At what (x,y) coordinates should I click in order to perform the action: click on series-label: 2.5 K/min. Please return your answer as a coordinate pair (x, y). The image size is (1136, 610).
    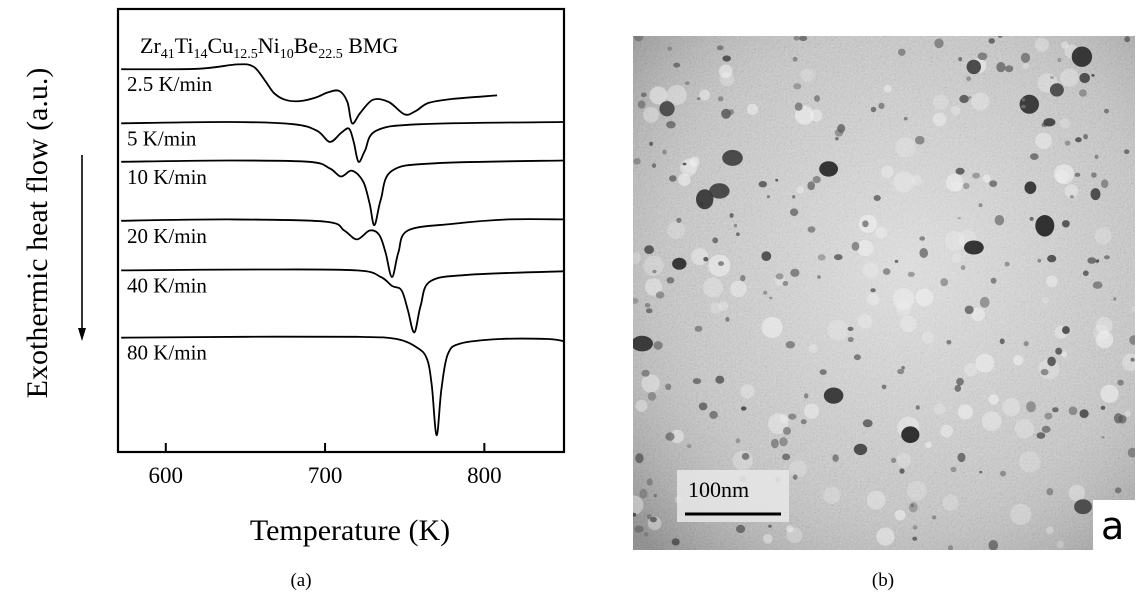
    Looking at the image, I should click on (170, 84).